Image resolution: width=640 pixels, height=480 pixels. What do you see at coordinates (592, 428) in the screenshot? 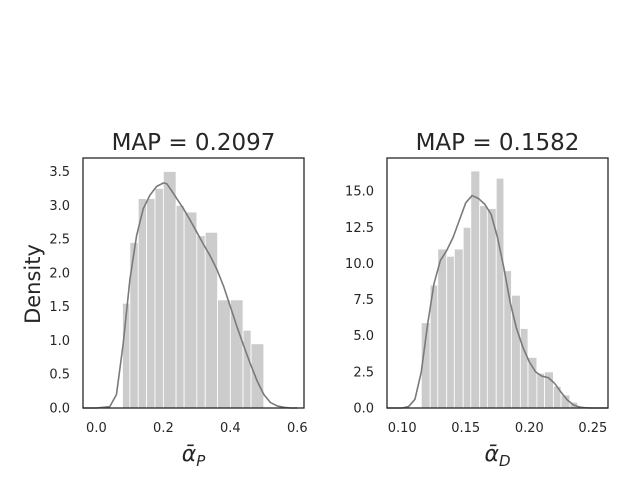
I see `x-tick-label-right-3: 0.25` at bounding box center [592, 428].